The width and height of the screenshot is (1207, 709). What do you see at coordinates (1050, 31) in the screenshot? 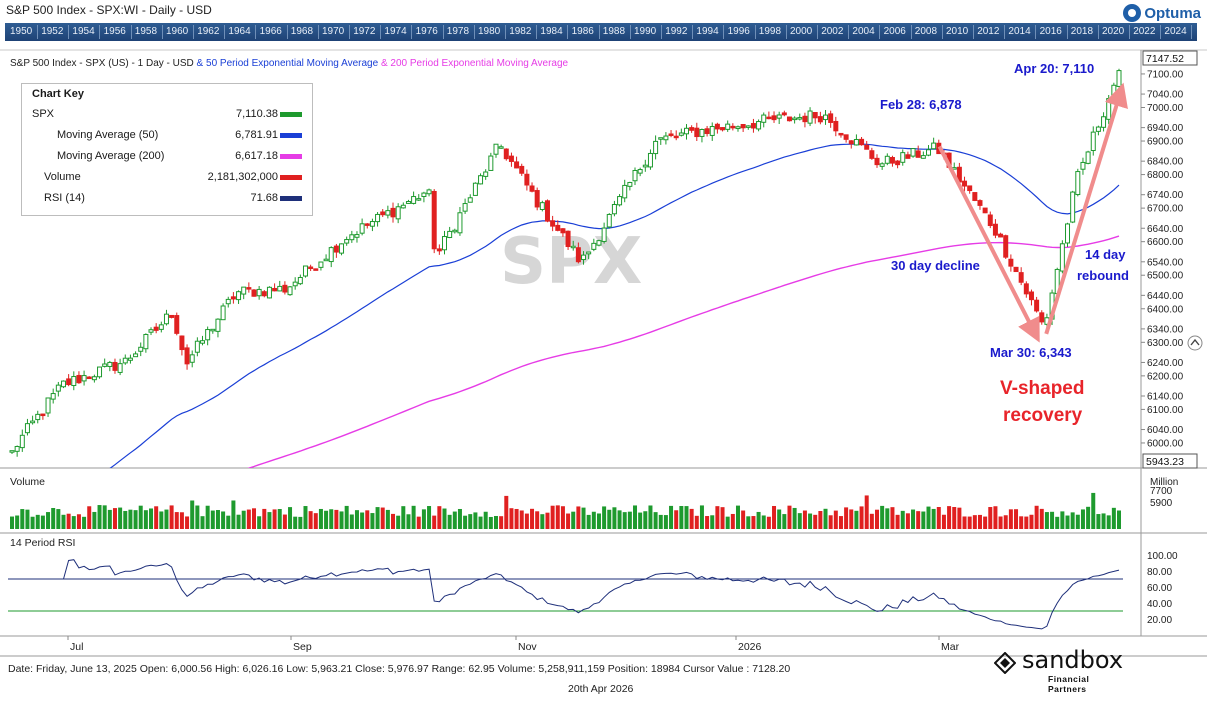
I see `timeline-year: 2016` at bounding box center [1050, 31].